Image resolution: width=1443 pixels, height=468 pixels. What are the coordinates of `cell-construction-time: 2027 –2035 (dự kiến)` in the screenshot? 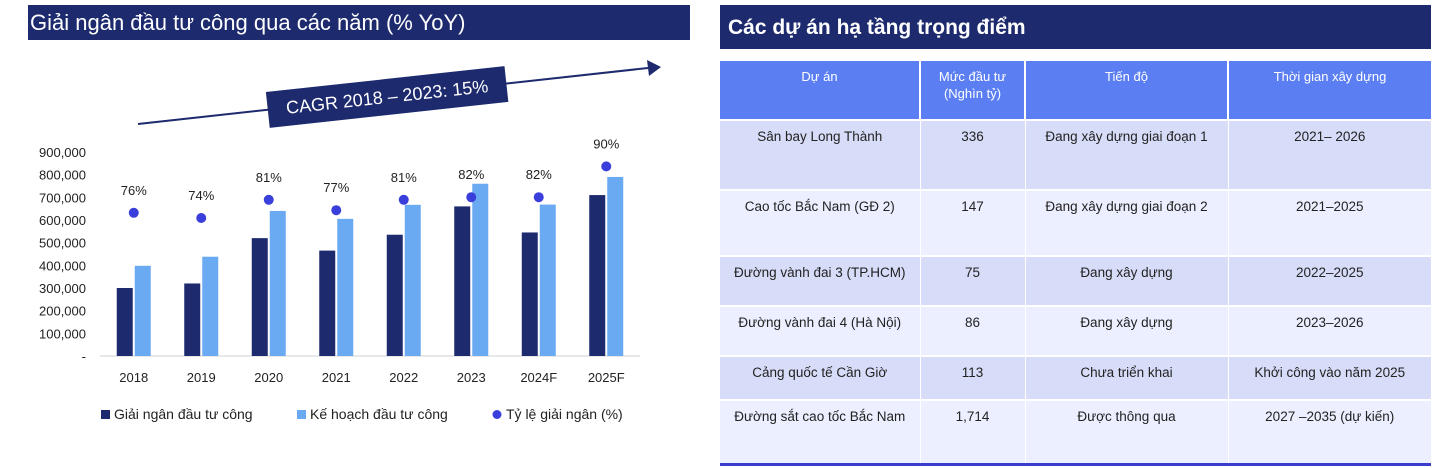 It's located at (1329, 431).